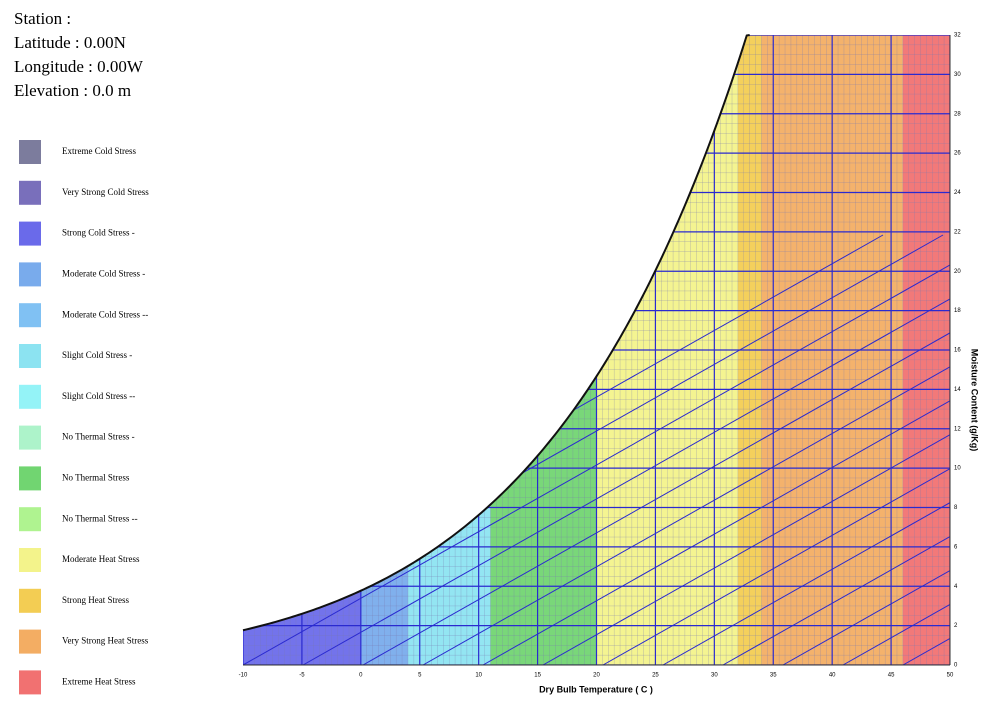 Image resolution: width=985 pixels, height=703 pixels. Describe the element at coordinates (950, 676) in the screenshot. I see `x-tick-label: 50` at that location.